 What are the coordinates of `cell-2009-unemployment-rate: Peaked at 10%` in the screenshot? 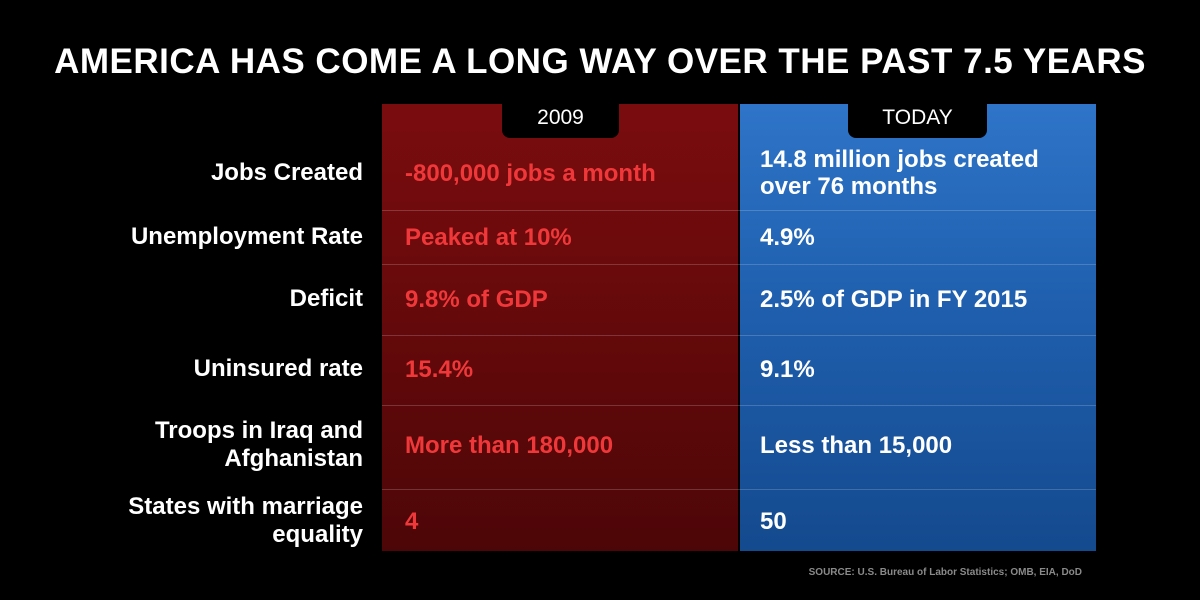 It's located at (488, 237).